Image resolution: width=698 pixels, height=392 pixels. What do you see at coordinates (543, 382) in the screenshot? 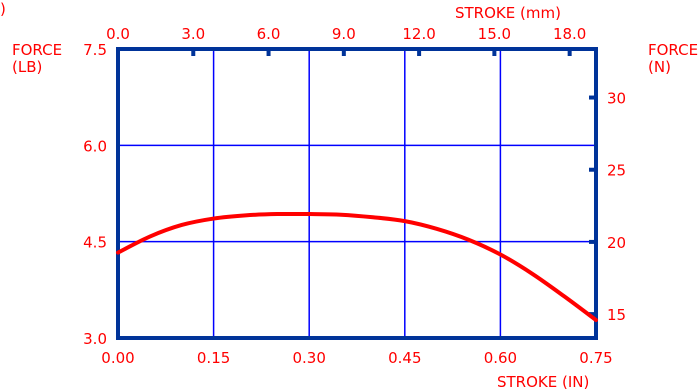
I see `bottom-axis-label: STROKE (IN)` at bounding box center [543, 382].